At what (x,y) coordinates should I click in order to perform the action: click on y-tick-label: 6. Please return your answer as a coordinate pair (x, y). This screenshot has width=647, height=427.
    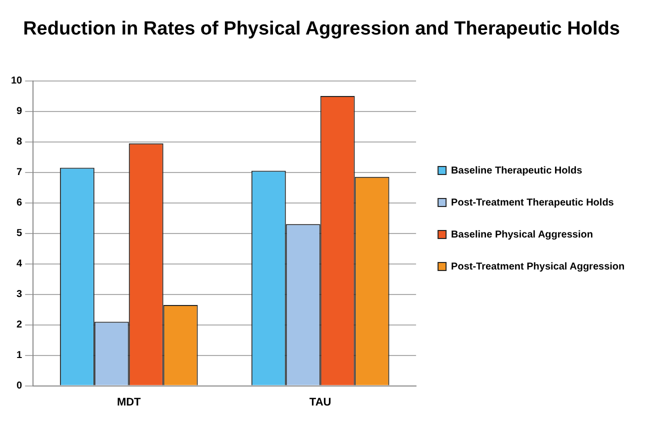
    Looking at the image, I should click on (19, 203).